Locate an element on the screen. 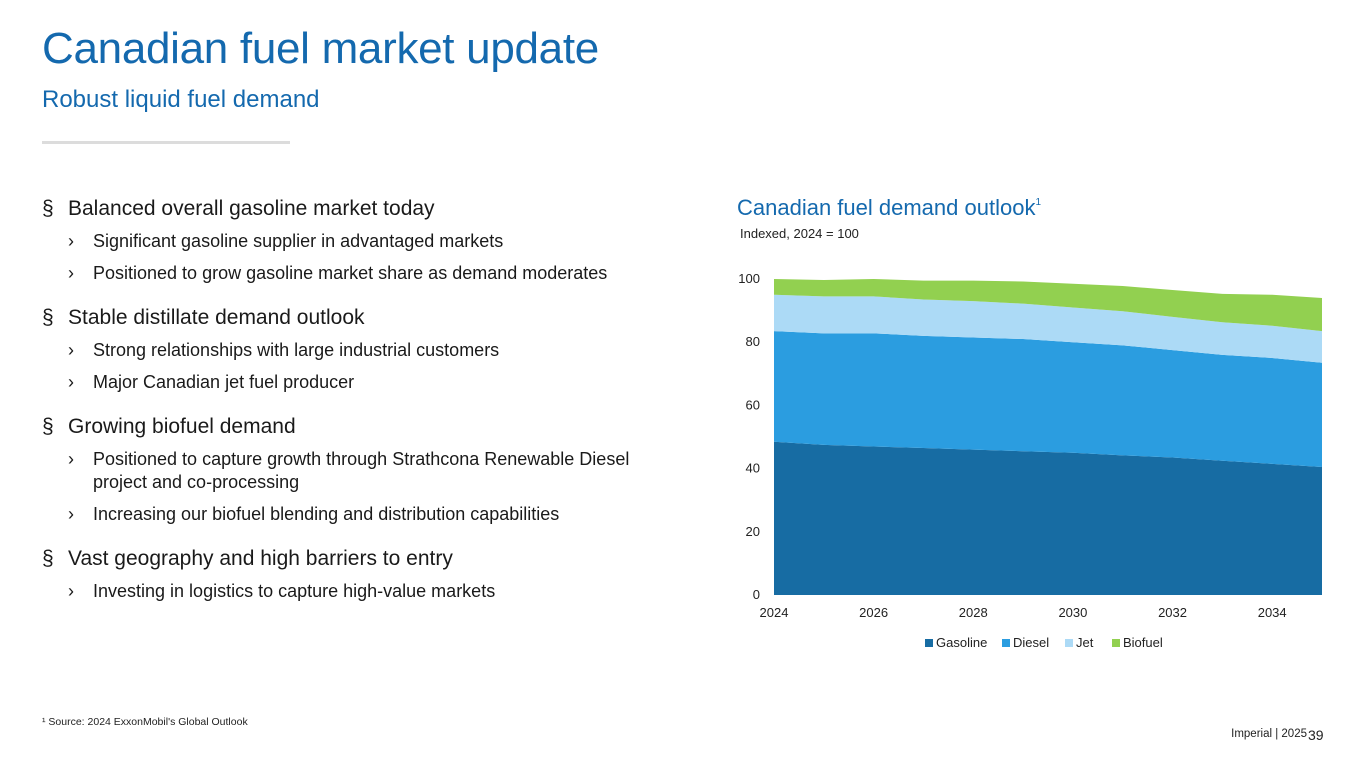 The width and height of the screenshot is (1365, 768). legend-swatch-biofuel is located at coordinates (1116, 643).